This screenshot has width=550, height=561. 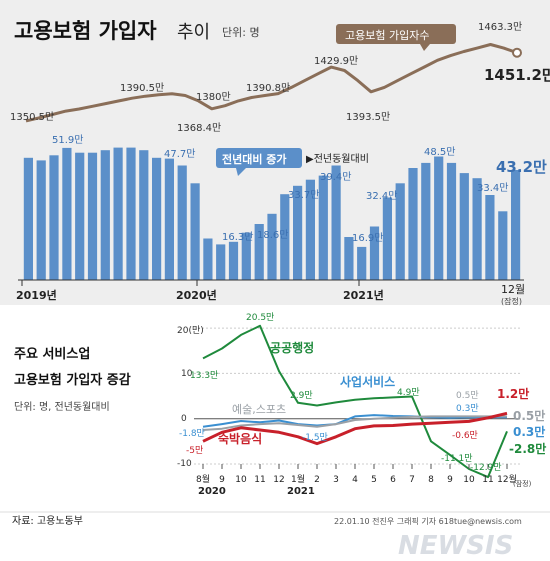 I want to click on chart2-unit: 단위: 명, 전년동월대비, so click(x=62, y=406).